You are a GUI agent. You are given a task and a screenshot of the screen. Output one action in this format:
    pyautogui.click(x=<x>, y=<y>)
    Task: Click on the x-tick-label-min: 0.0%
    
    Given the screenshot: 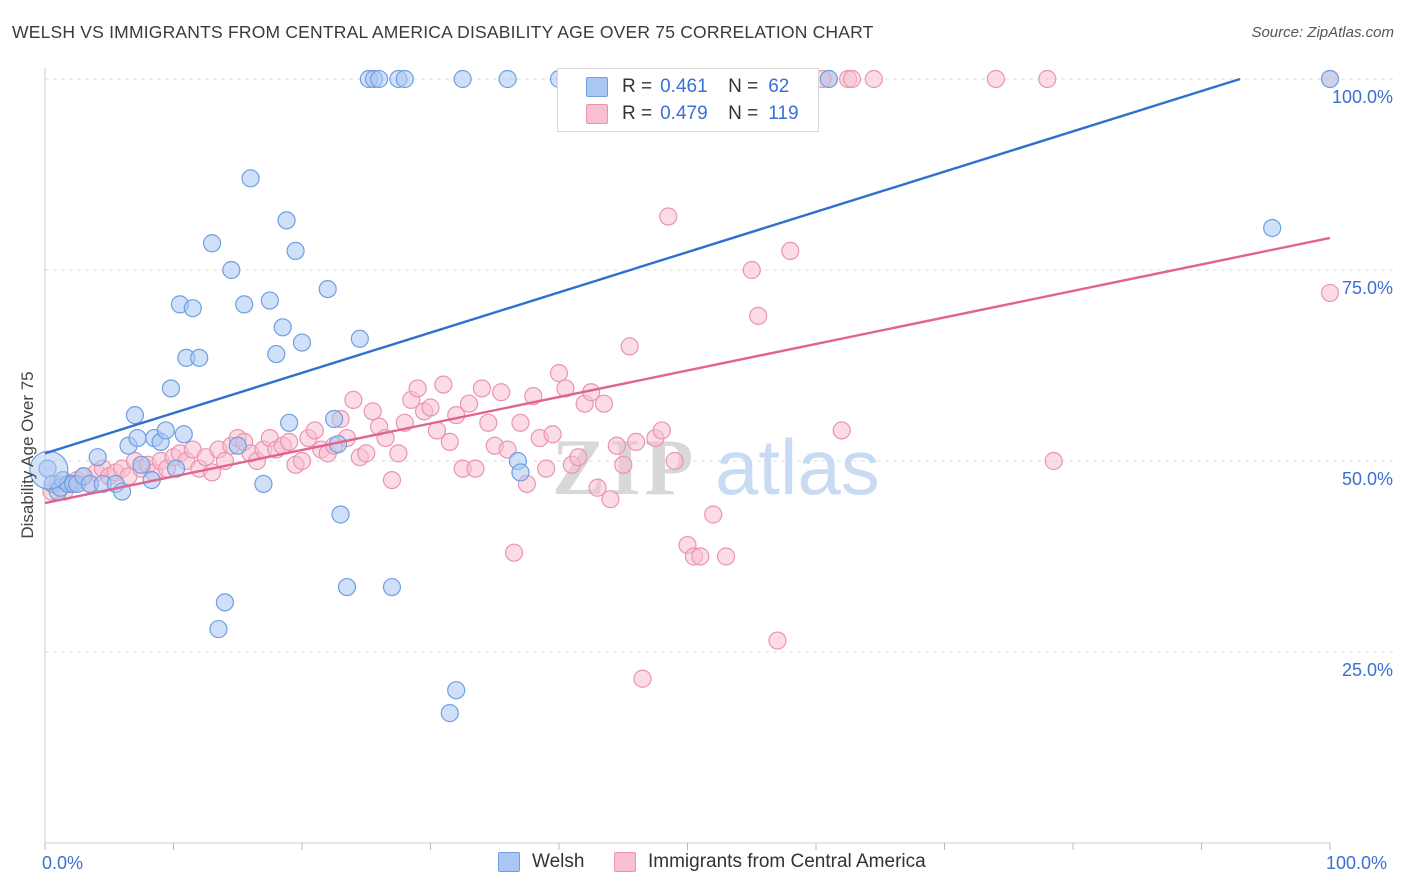 What is the action you would take?
    pyautogui.click(x=63, y=863)
    